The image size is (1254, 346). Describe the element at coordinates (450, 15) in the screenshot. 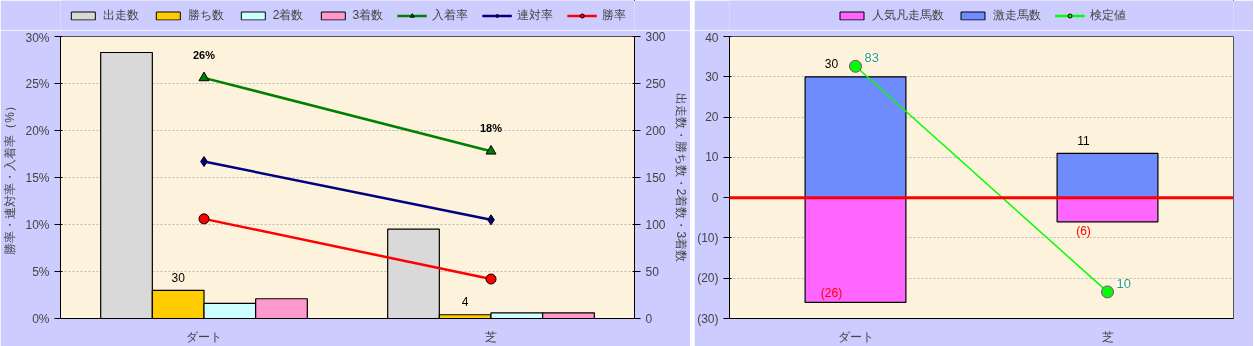

I see `legend-label: 入着率` at that location.